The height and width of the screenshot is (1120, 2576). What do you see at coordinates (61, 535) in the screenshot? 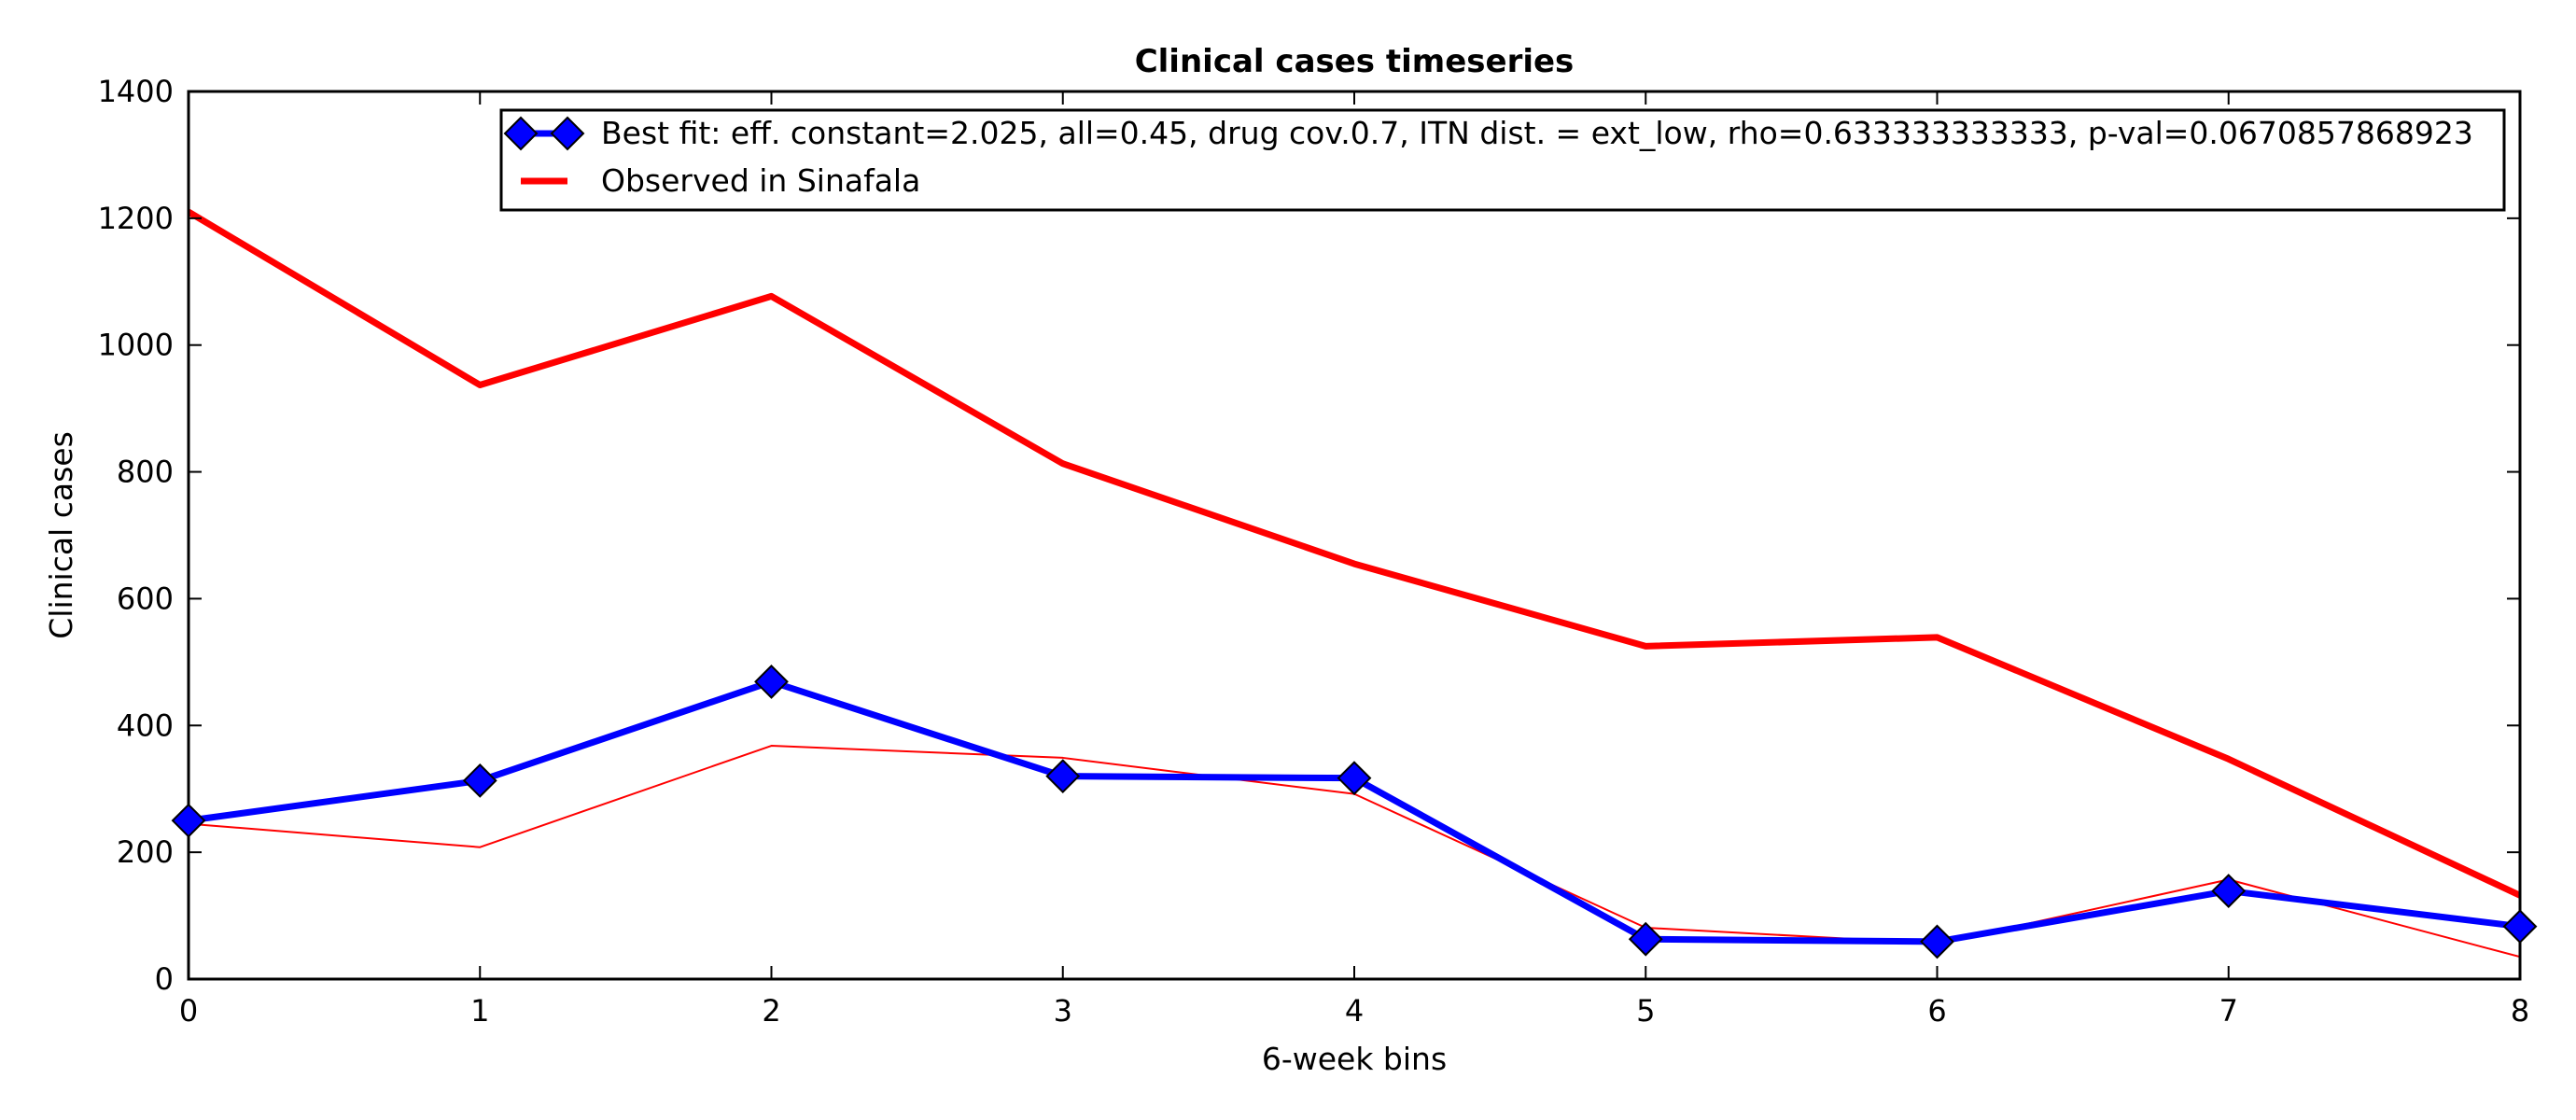
I see `y-axis-title: Clinical cases` at bounding box center [61, 535].